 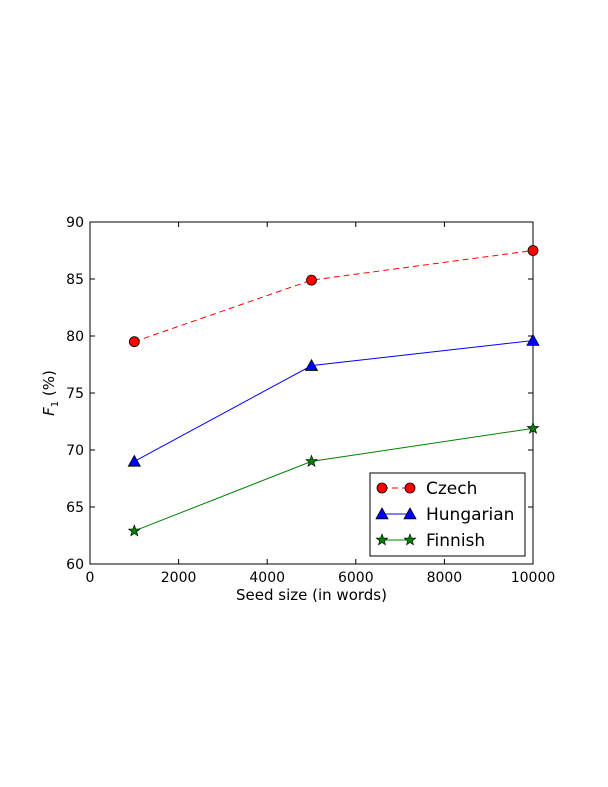 I want to click on x-tick-label: 2000, so click(x=179, y=578).